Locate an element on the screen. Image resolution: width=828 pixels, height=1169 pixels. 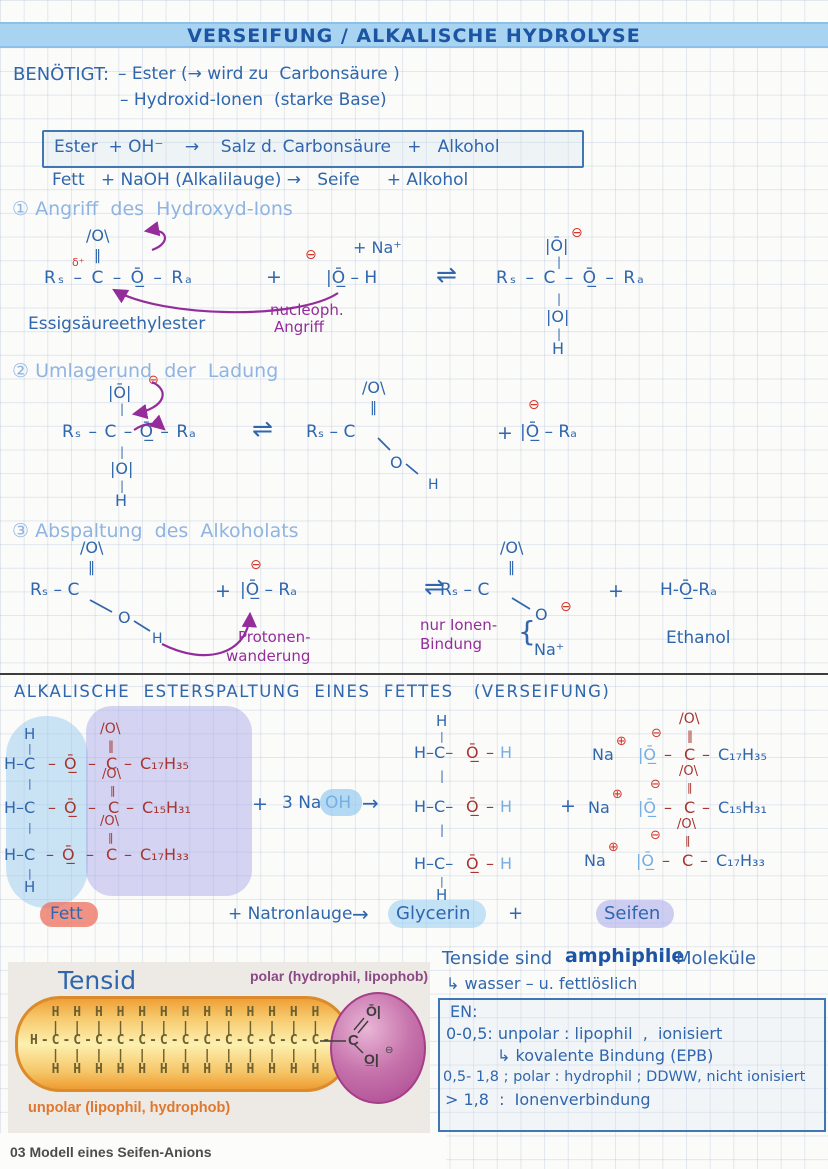
section-divider is located at coordinates (414, 674).